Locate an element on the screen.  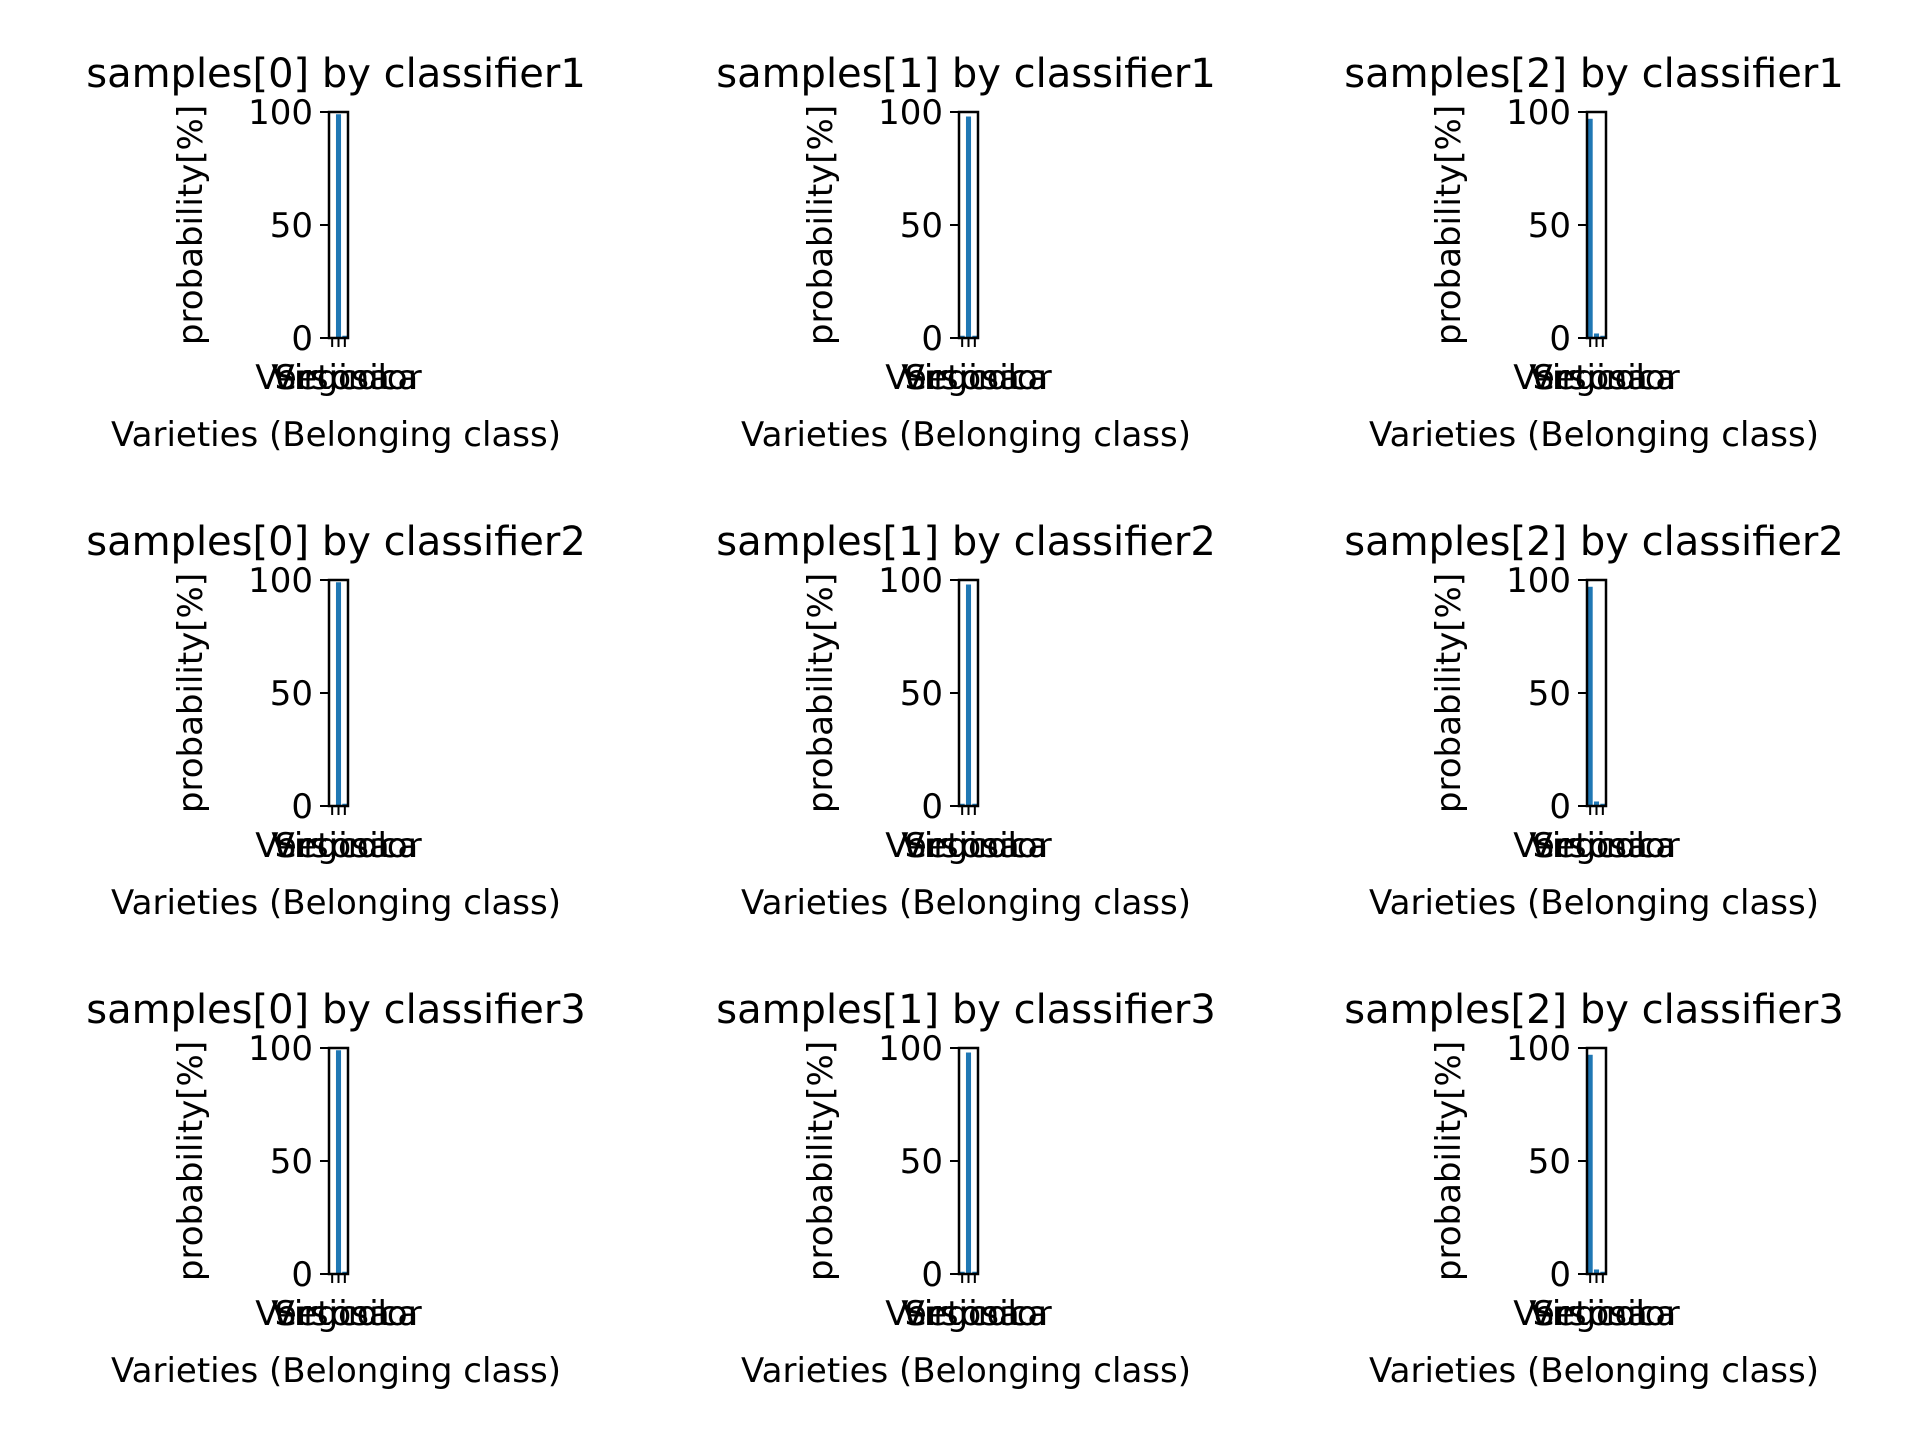
subplot-title: samples[0] by classifier2 is located at coordinates (336, 542).